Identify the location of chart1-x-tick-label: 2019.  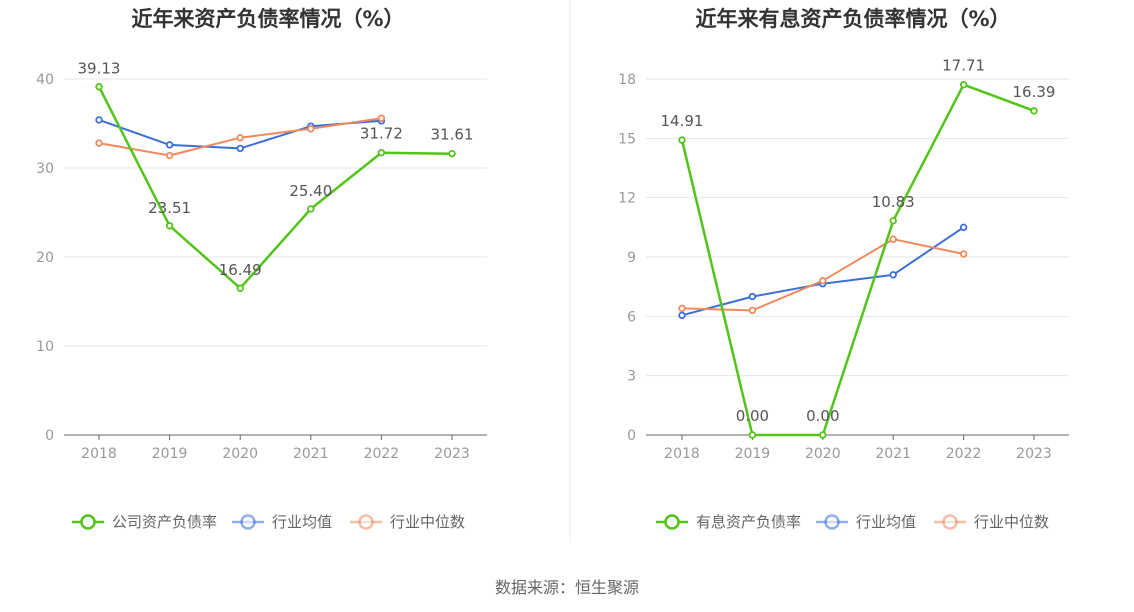
(170, 454).